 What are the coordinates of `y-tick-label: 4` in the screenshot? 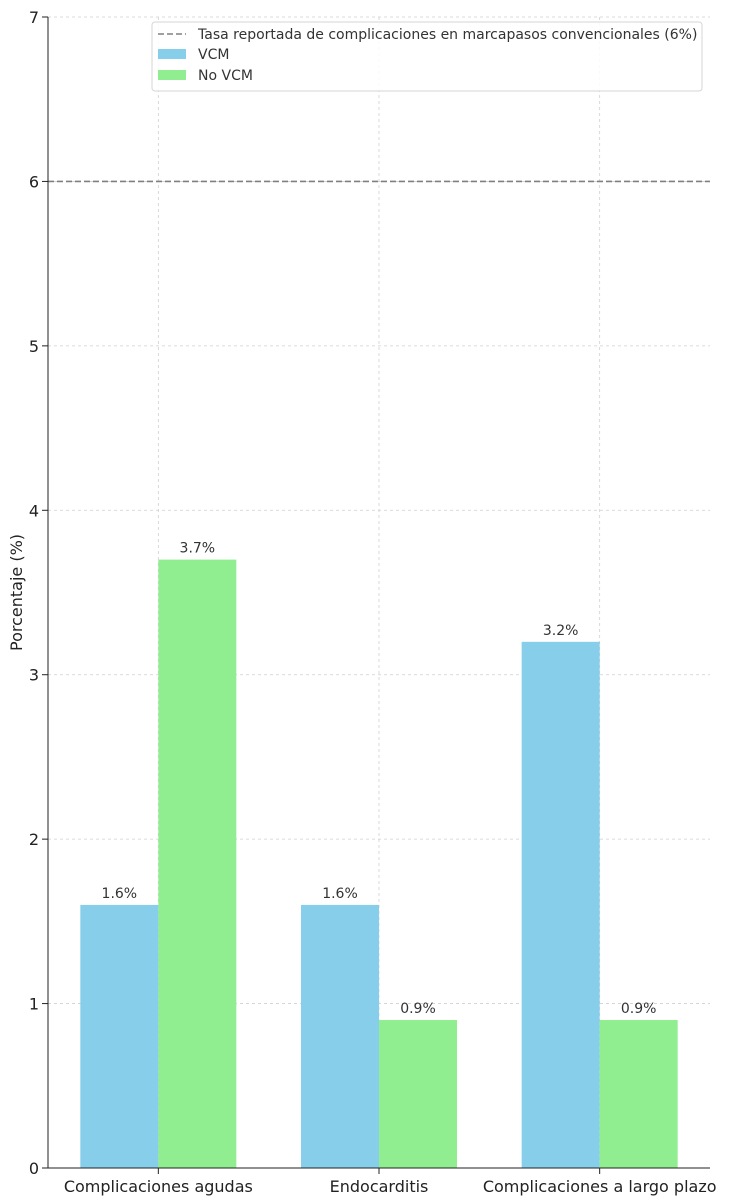 It's located at (34, 510).